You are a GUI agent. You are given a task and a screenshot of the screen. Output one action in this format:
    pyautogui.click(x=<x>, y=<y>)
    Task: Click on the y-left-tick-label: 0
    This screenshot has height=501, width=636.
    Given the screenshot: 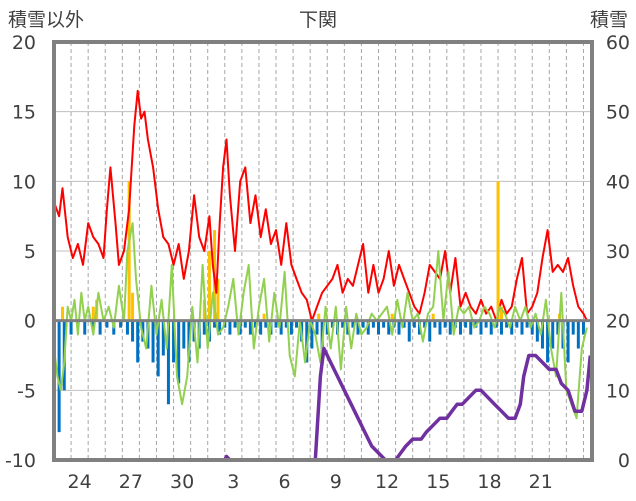 What is the action you would take?
    pyautogui.click(x=30, y=322)
    